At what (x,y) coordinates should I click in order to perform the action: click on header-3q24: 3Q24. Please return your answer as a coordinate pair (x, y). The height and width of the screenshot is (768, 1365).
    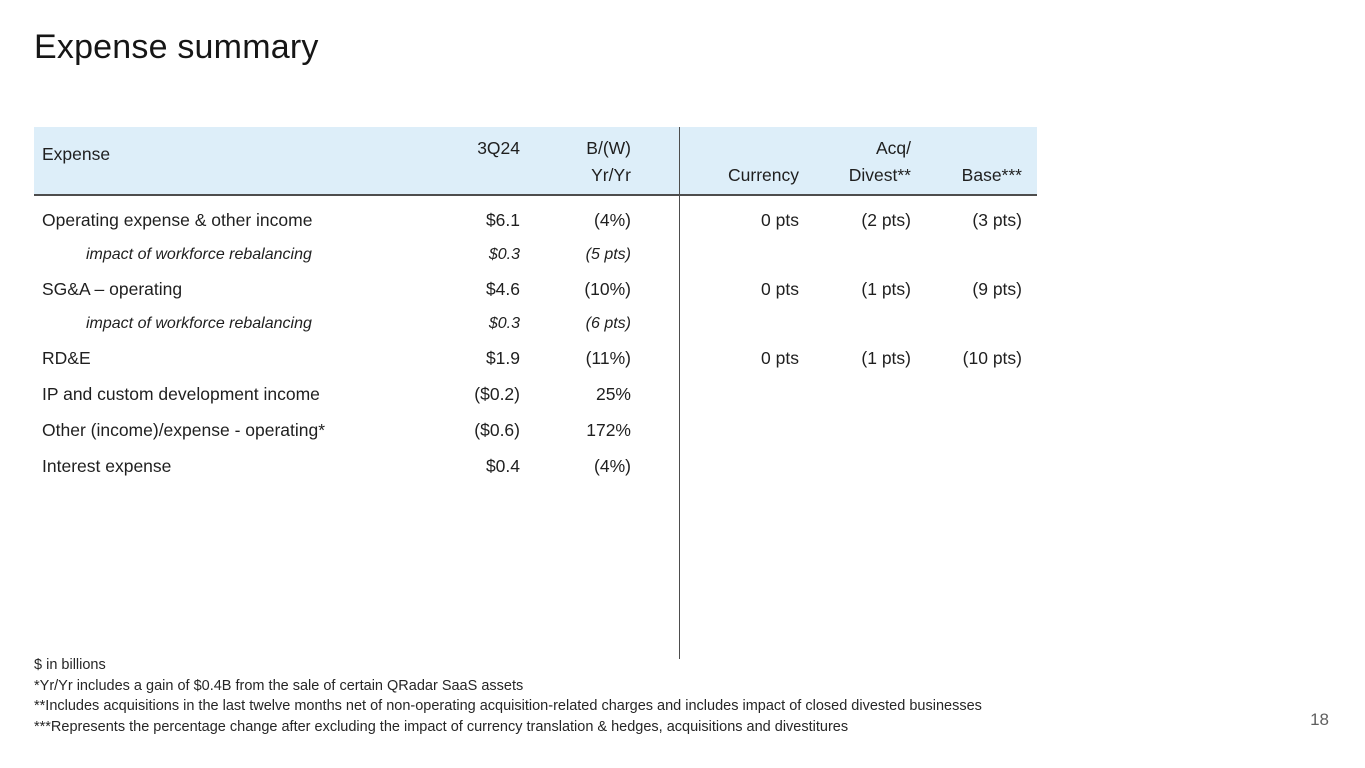
    Looking at the image, I should click on (482, 162).